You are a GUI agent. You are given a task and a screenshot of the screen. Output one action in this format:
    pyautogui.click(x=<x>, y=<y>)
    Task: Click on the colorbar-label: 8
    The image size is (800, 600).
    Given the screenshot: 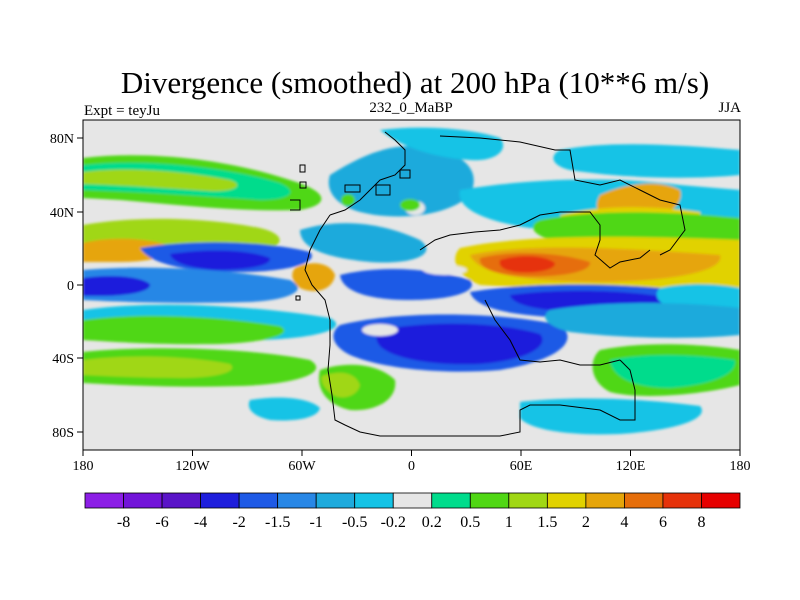 What is the action you would take?
    pyautogui.click(x=701, y=522)
    